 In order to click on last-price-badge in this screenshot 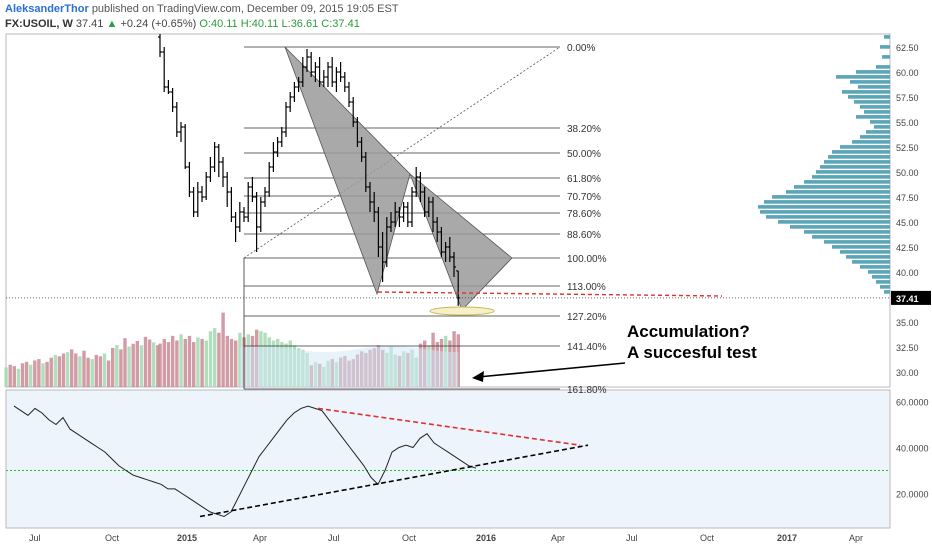, I will do `click(911, 297)`.